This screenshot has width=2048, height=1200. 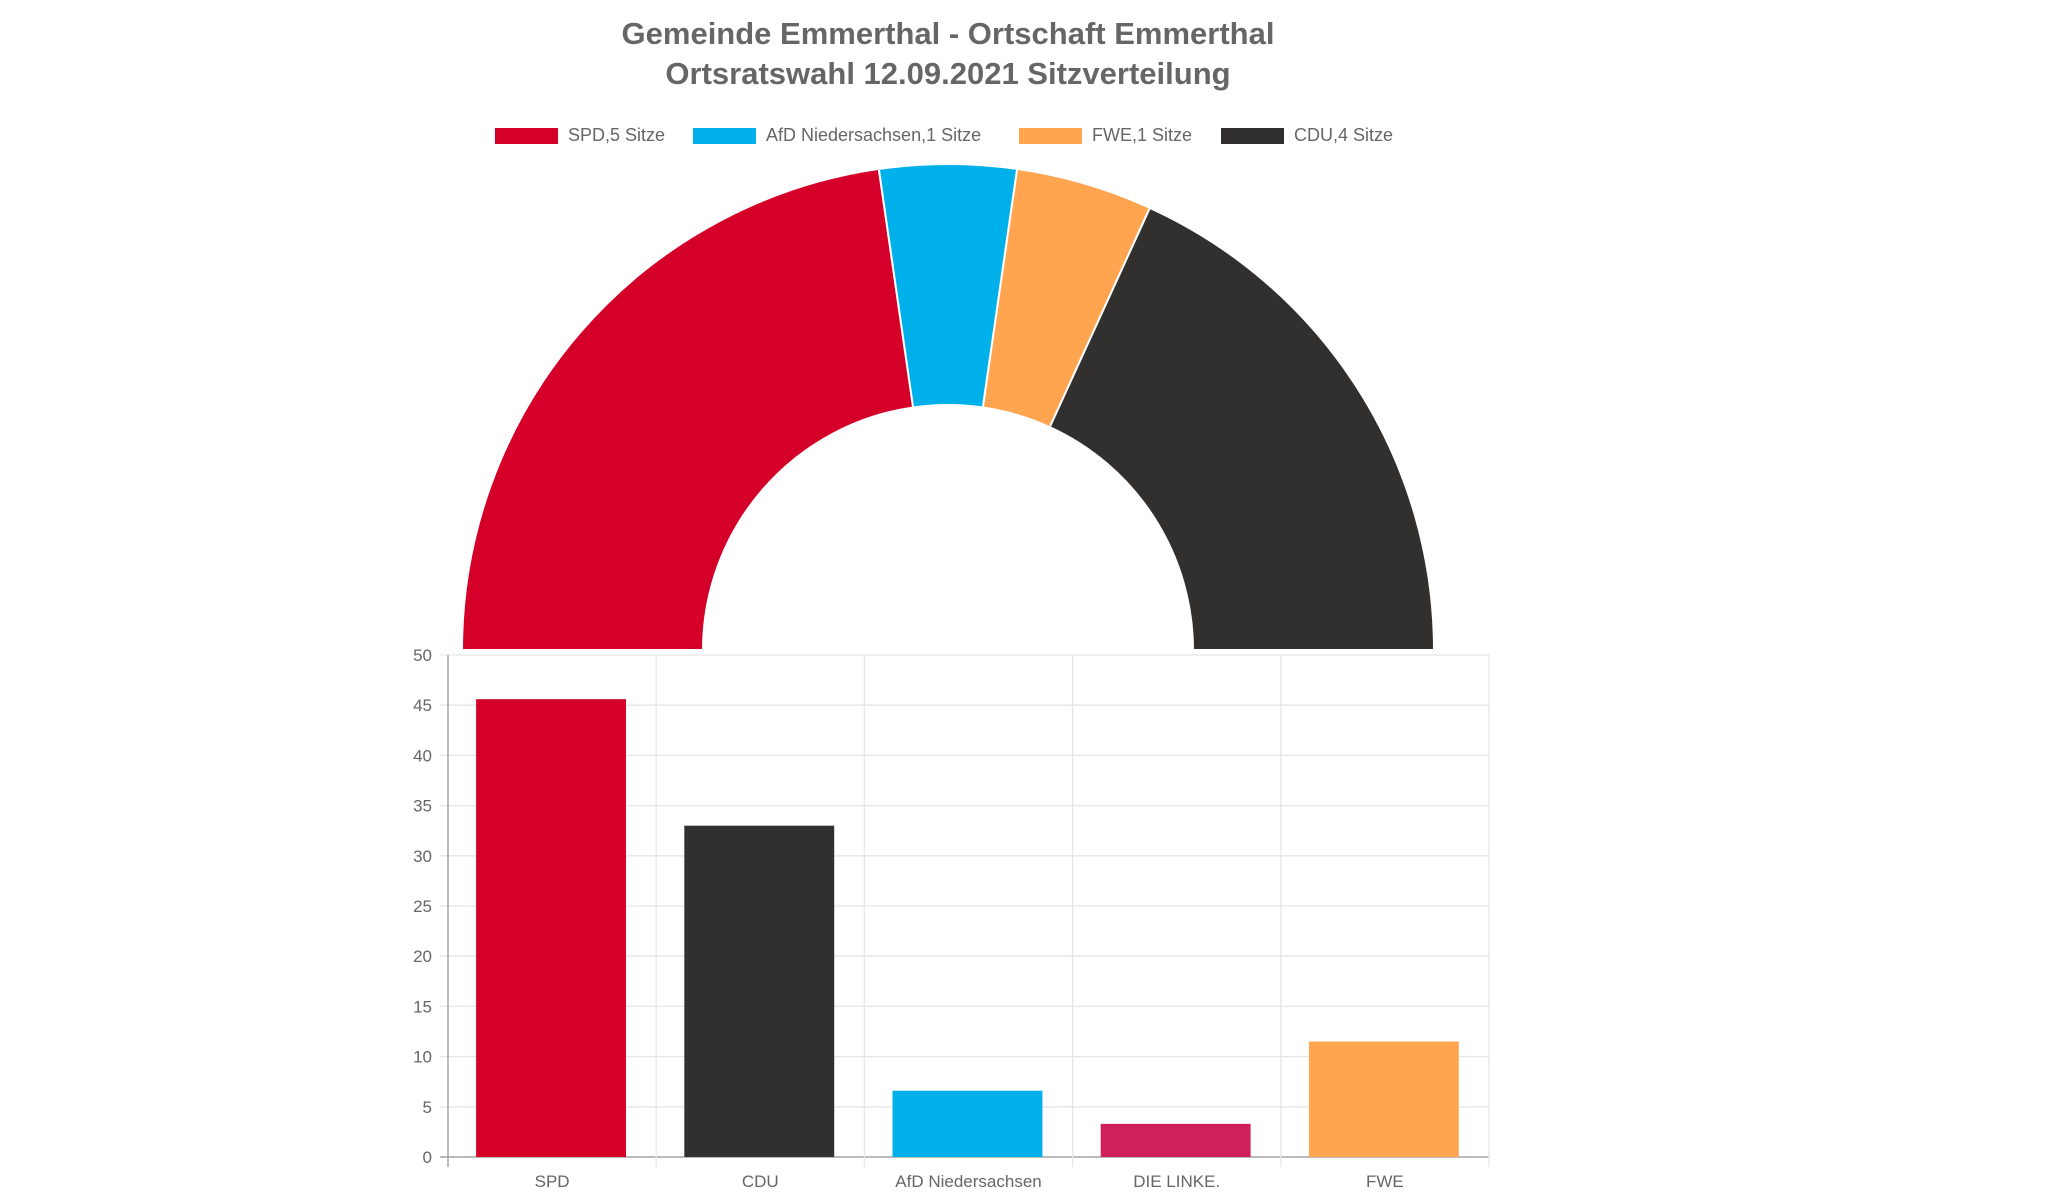 I want to click on y-tick-label: 25, so click(x=422, y=906).